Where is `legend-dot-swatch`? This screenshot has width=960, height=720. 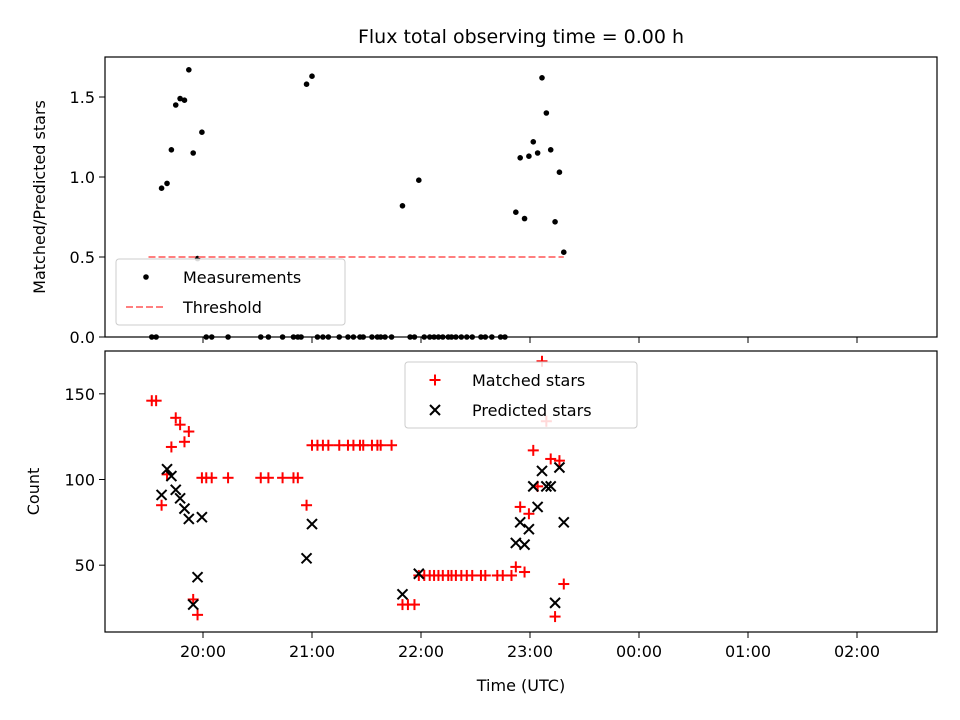
legend-dot-swatch is located at coordinates (146, 277).